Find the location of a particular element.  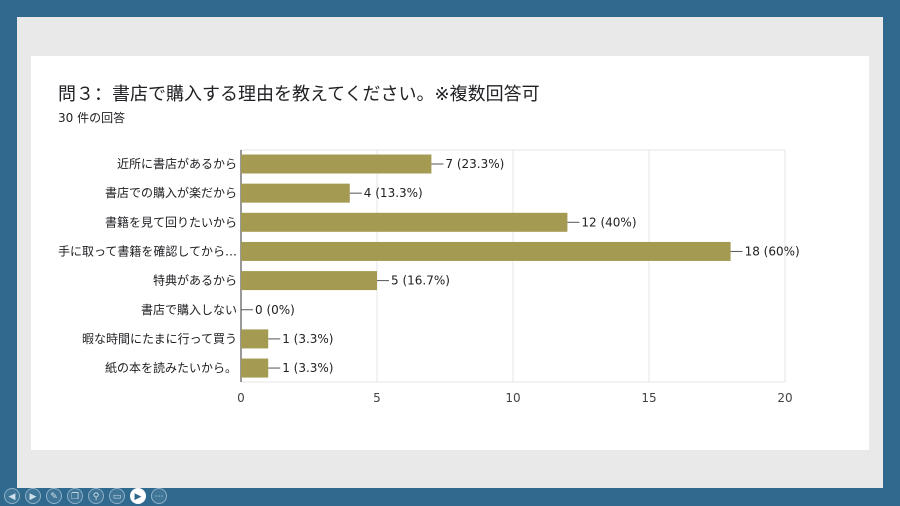

subtitles-icon: ▭ is located at coordinates (117, 496).